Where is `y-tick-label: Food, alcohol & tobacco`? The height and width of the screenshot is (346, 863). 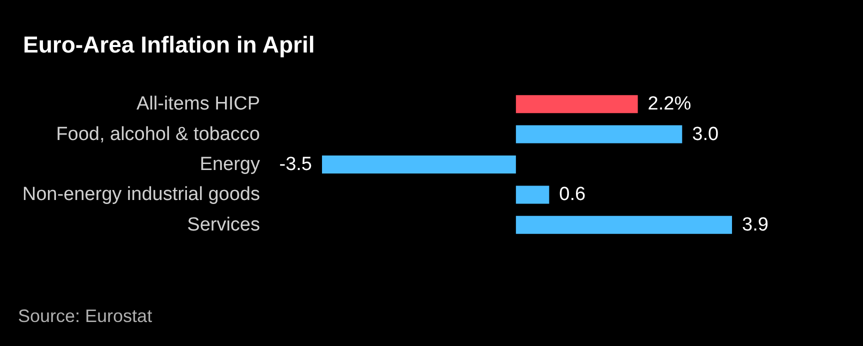
y-tick-label: Food, alcohol & tobacco is located at coordinates (158, 134).